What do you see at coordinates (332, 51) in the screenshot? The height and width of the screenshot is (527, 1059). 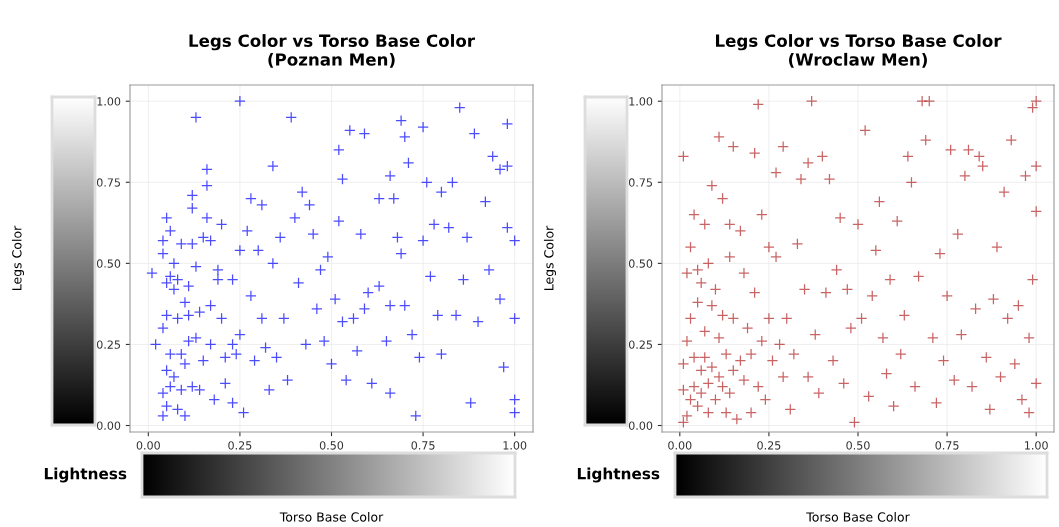 I see `chart-title: Legs Color vs Torso Base Color (Poznan Men)` at bounding box center [332, 51].